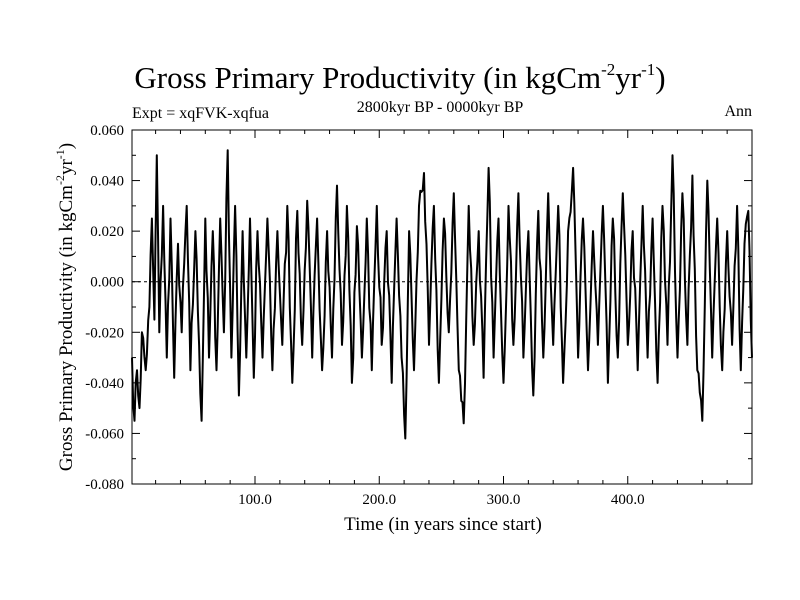 This screenshot has height=600, width=800. Describe the element at coordinates (107, 131) in the screenshot. I see `y-tick-label: 0.060` at that location.